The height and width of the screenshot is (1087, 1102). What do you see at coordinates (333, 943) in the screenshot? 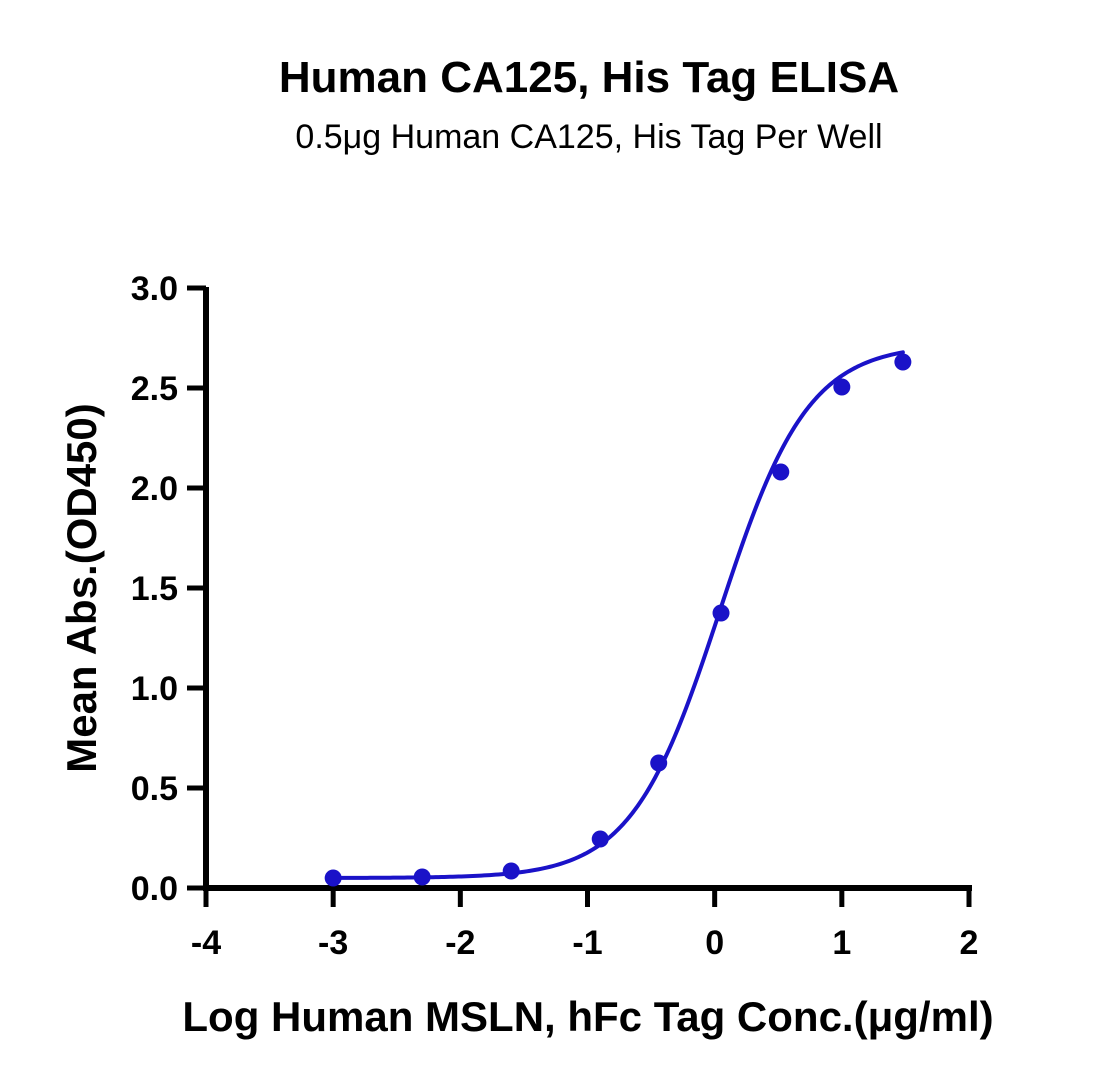
I see `x-tick-label: -3` at bounding box center [333, 943].